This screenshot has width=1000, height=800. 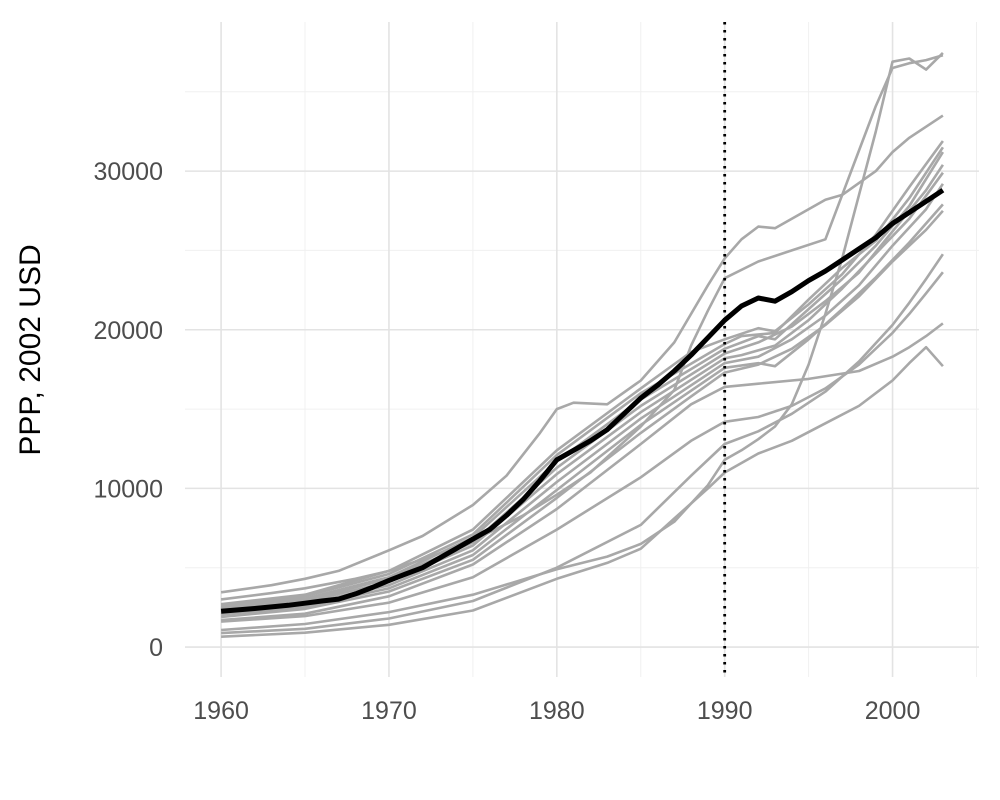 What do you see at coordinates (725, 711) in the screenshot?
I see `x-tick-label: 1990` at bounding box center [725, 711].